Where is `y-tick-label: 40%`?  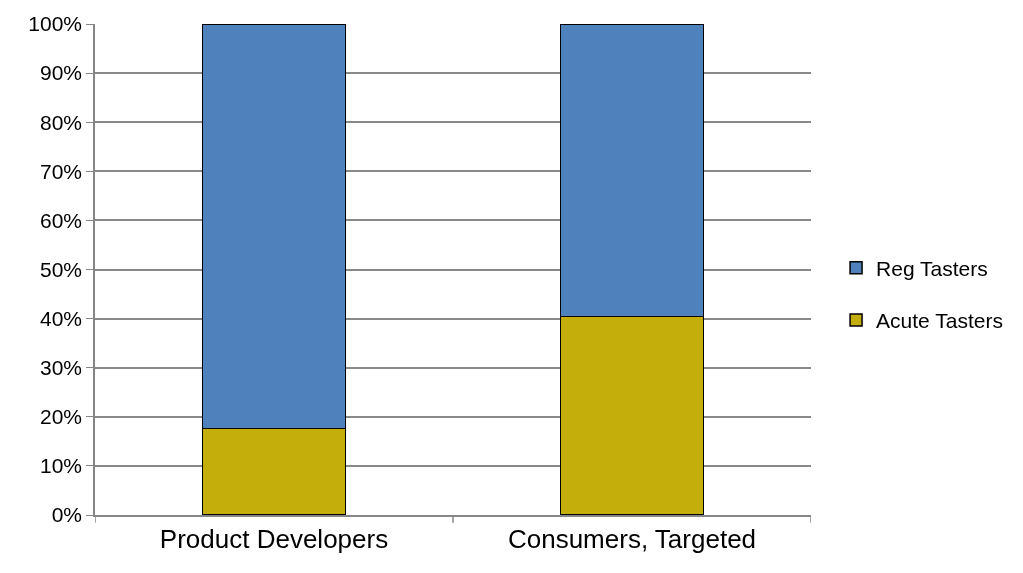 y-tick-label: 40% is located at coordinates (61, 318).